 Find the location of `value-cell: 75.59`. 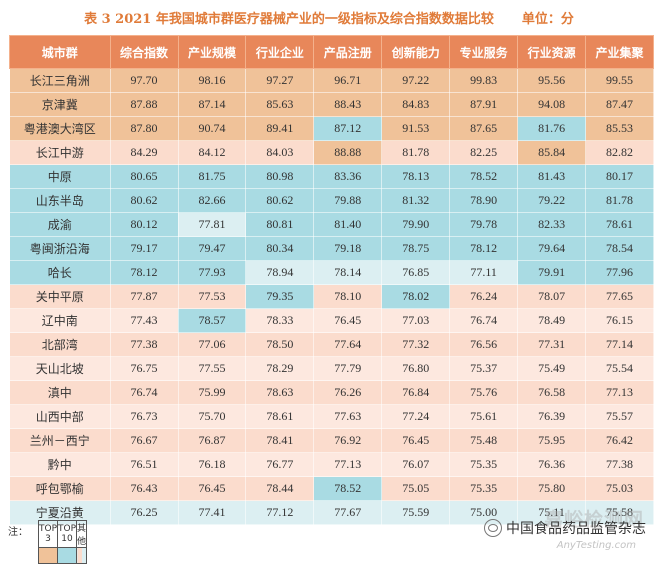

value-cell: 75.59 is located at coordinates (416, 512).